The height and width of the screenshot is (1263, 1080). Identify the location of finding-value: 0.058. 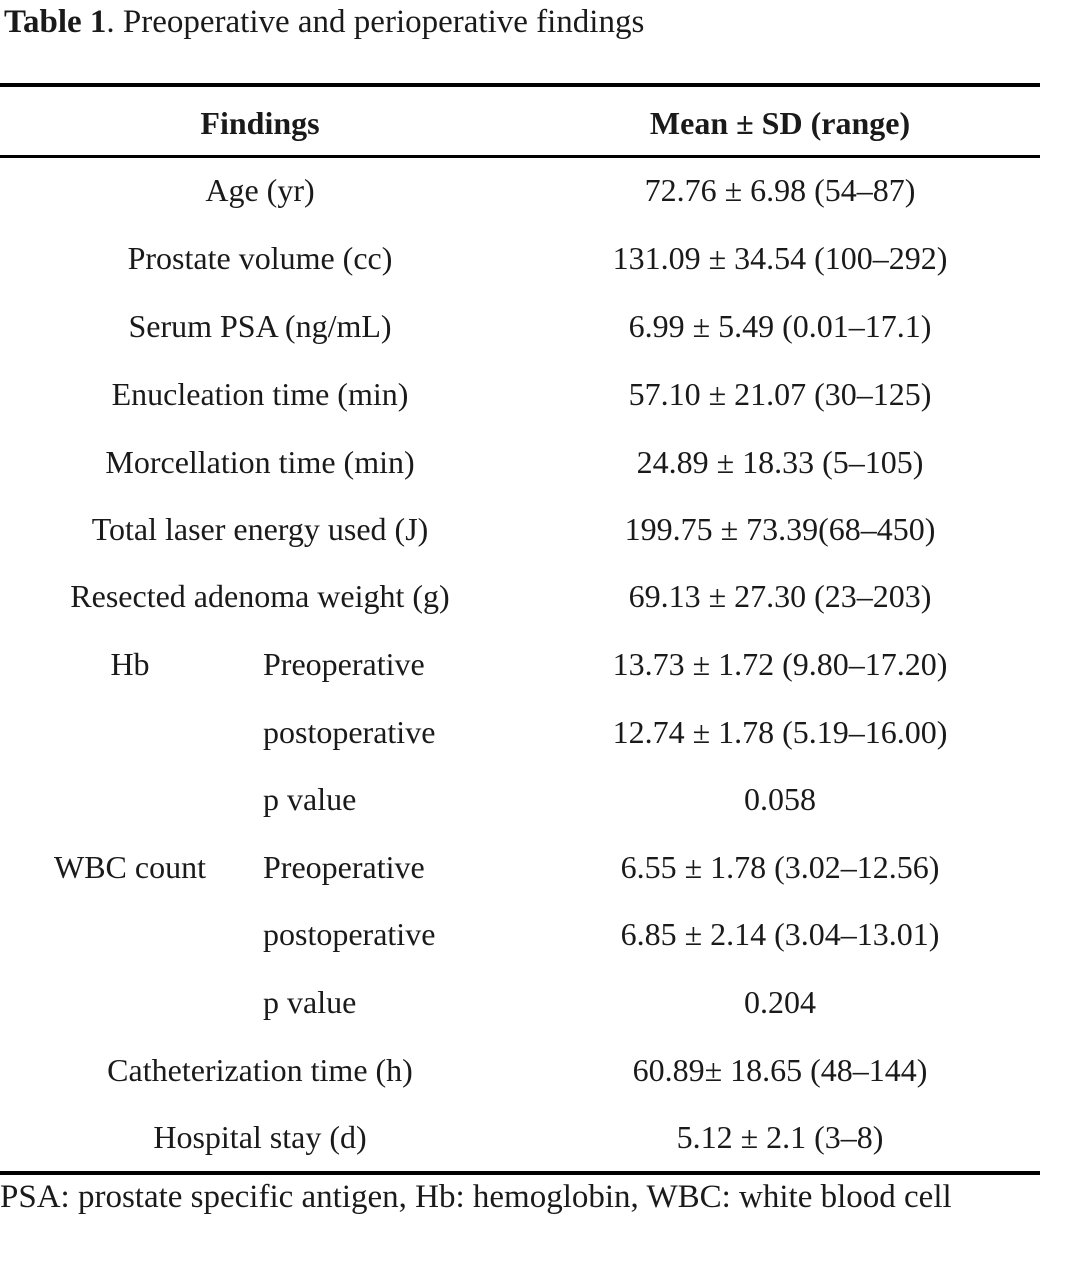
(780, 799).